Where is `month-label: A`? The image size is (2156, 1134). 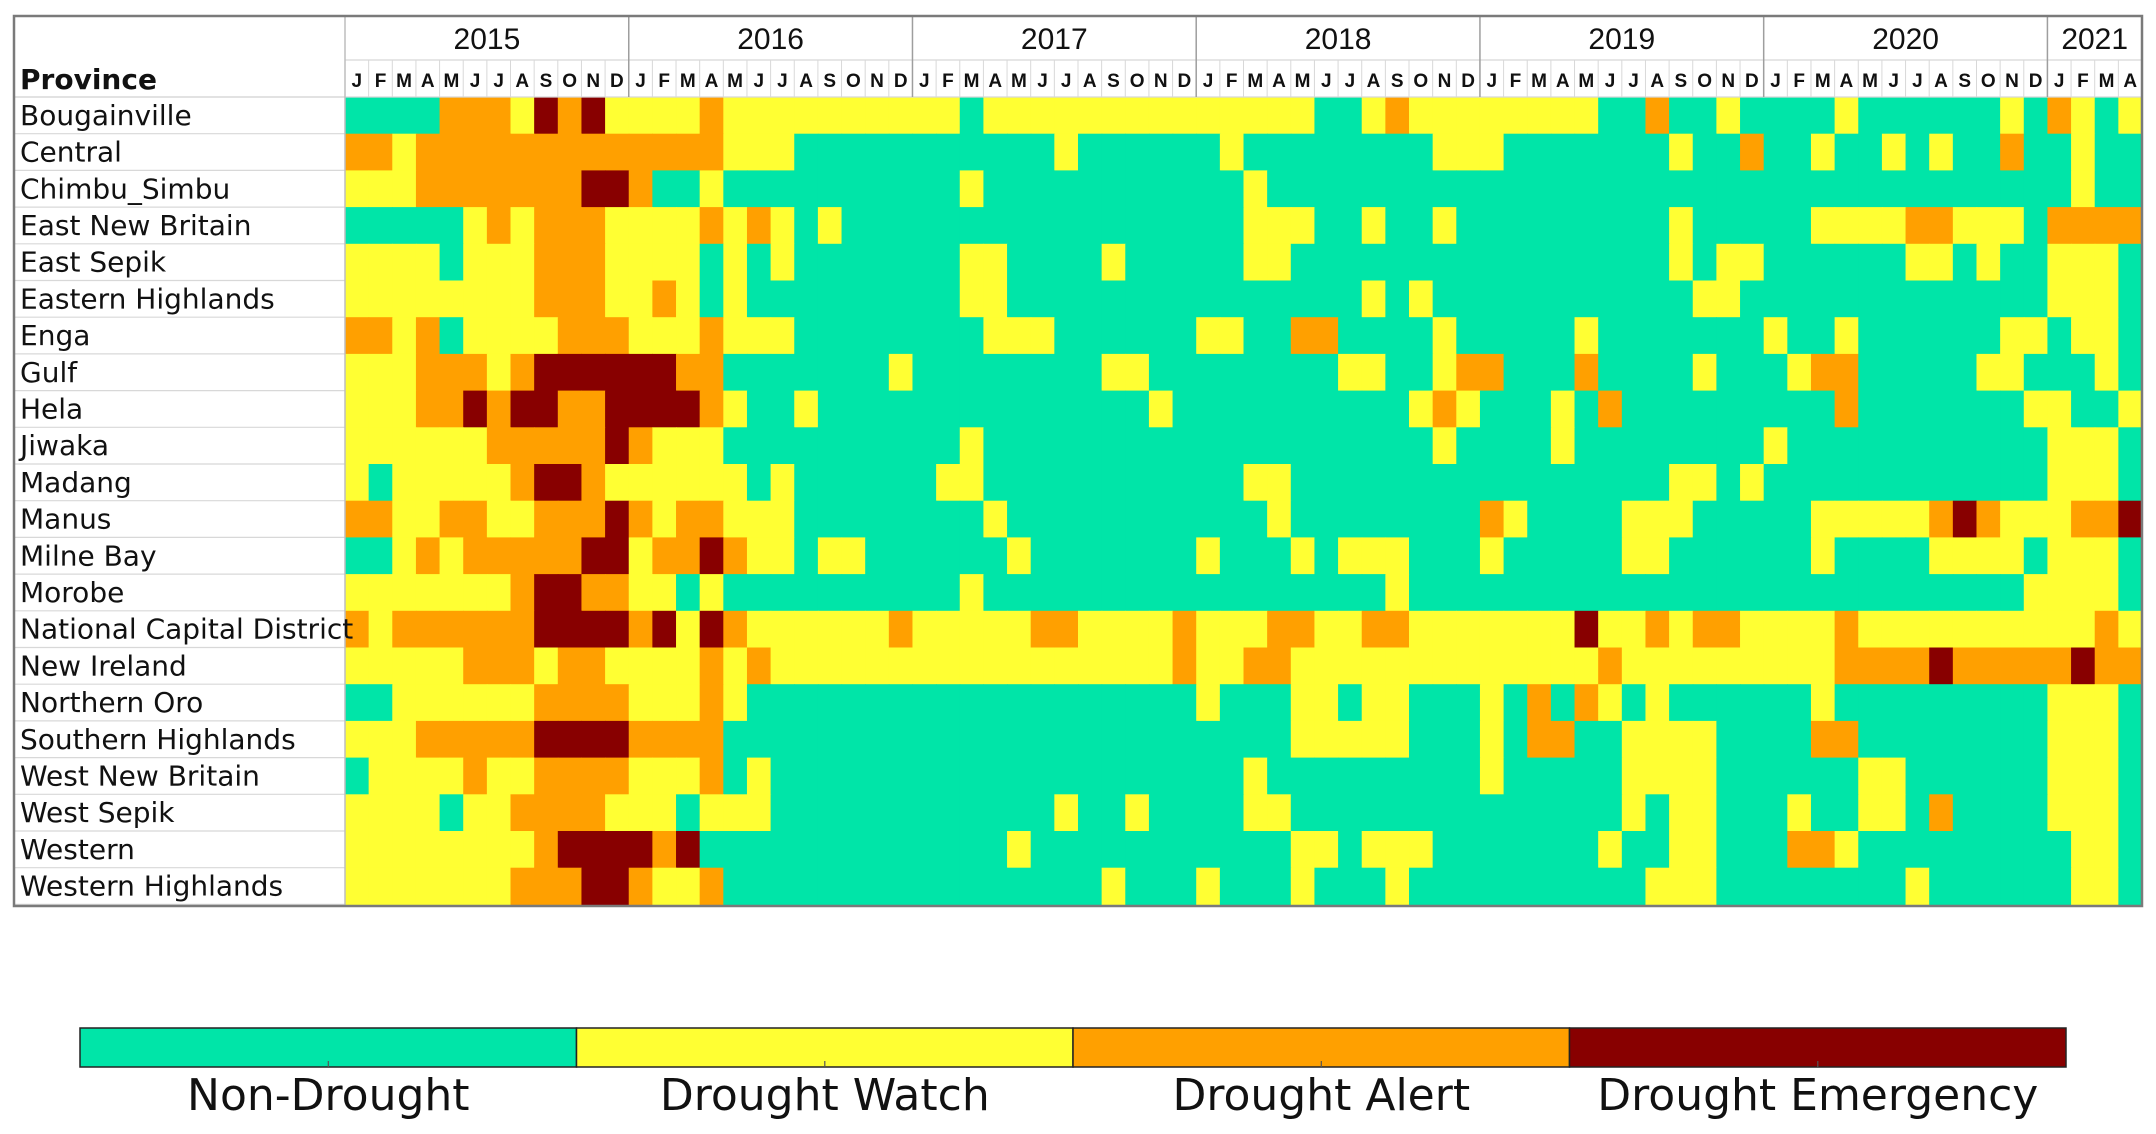 month-label: A is located at coordinates (2130, 81).